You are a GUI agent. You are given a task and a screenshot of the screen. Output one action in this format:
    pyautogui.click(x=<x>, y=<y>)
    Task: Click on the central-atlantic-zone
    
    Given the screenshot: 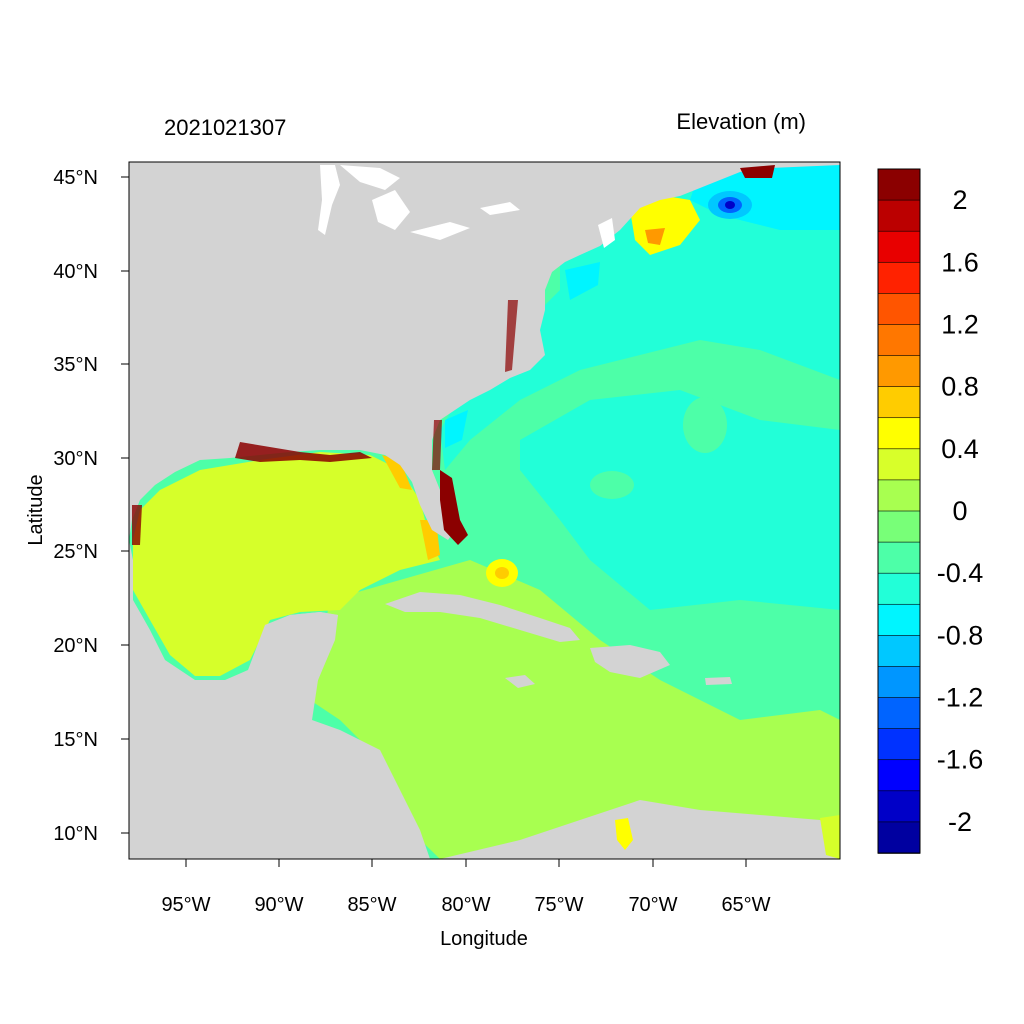 What is the action you would take?
    pyautogui.click(x=680, y=500)
    